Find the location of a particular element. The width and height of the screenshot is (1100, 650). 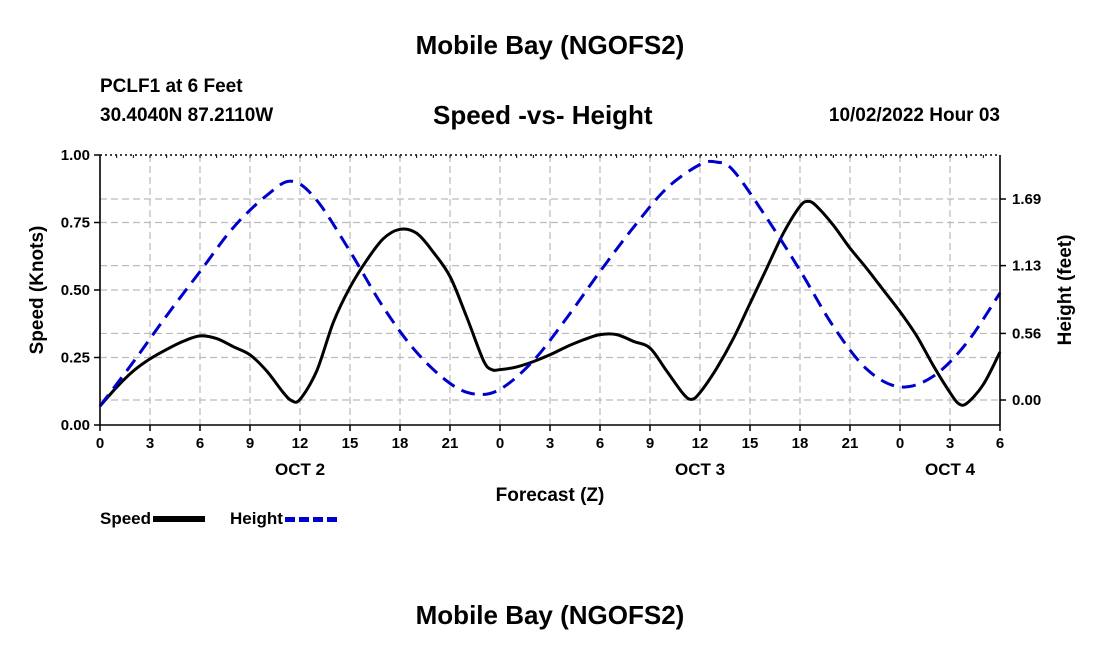

y-tick-label-left: 0.75 is located at coordinates (75, 223).